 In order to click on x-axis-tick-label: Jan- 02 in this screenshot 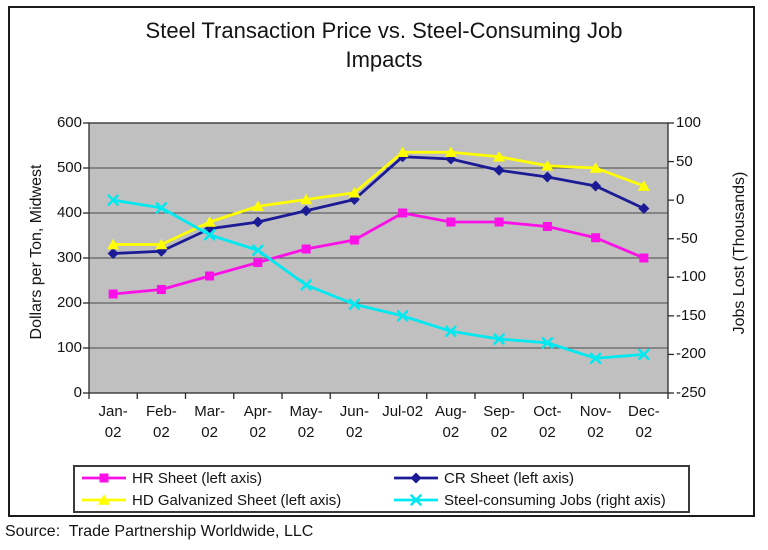, I will do `click(113, 422)`.